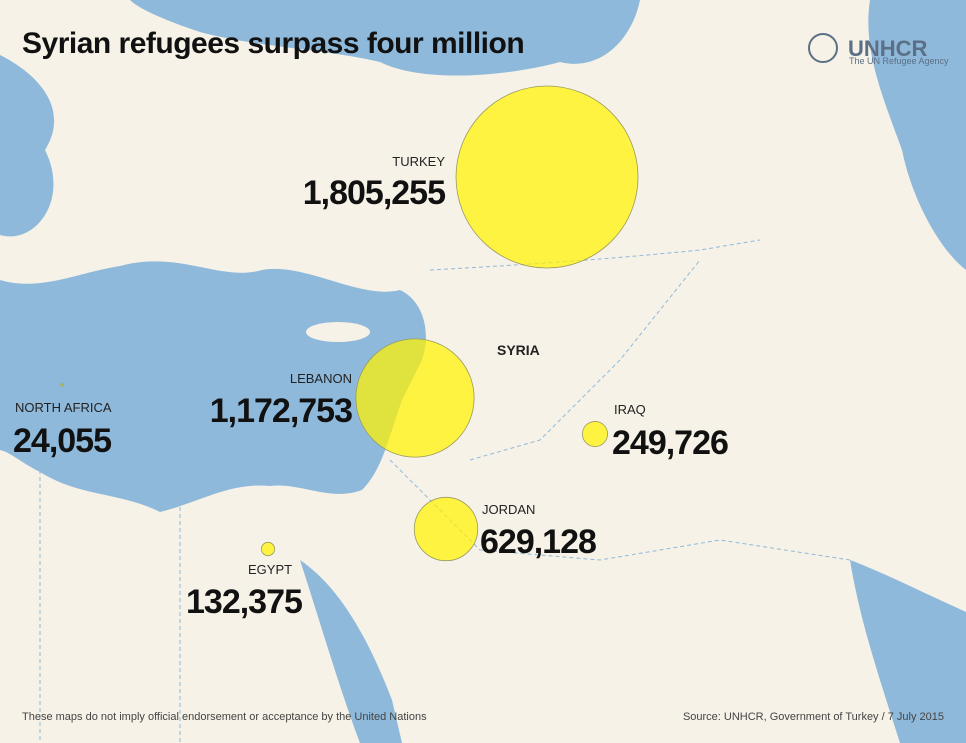 The image size is (966, 743). I want to click on logo-subtitle: The UN Refugee Agency, so click(899, 61).